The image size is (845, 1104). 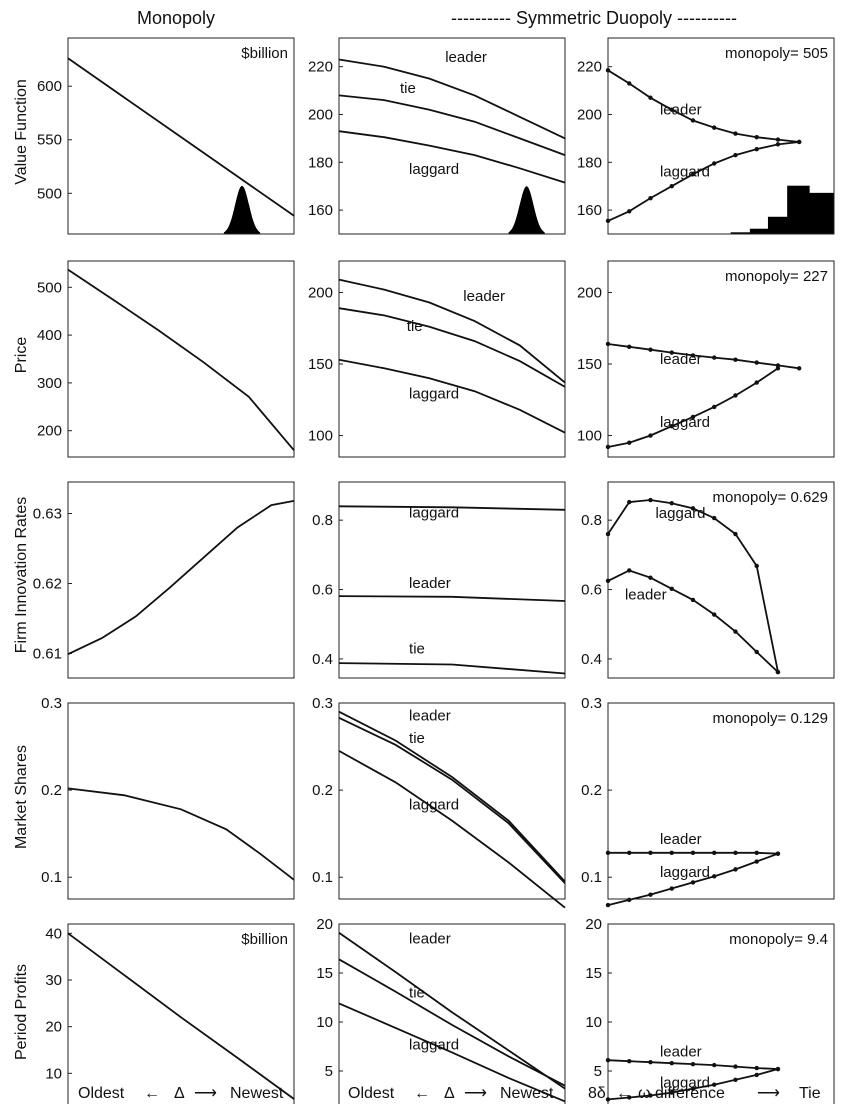 I want to click on panel-vf-omega: 160 180 200 220 leader laggard monopoly= 505, so click(x=706, y=136).